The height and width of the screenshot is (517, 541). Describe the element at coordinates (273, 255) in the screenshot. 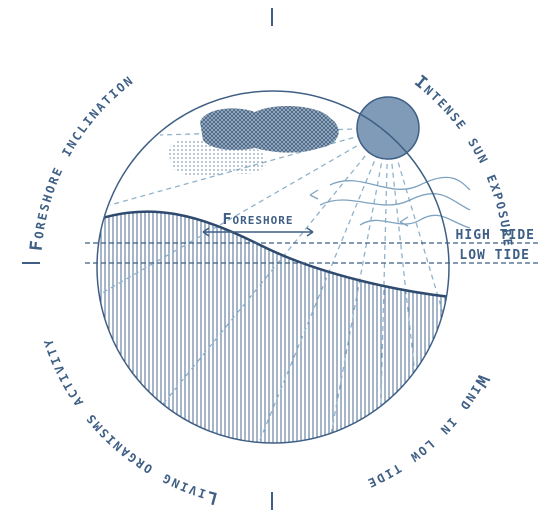

I see `shoreline` at that location.